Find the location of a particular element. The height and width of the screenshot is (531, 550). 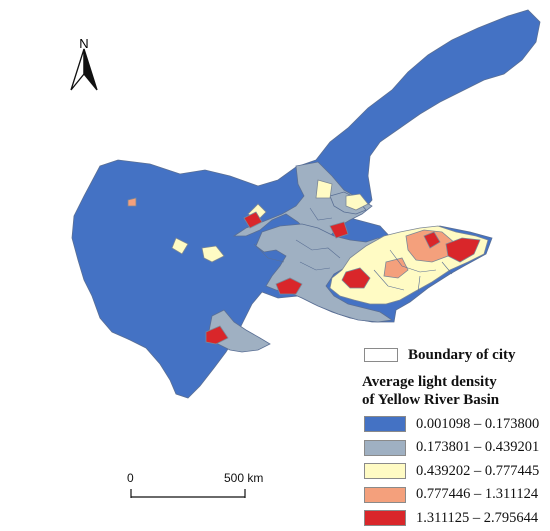

legend-title-line2: of Yellow River Basin is located at coordinates (431, 400).